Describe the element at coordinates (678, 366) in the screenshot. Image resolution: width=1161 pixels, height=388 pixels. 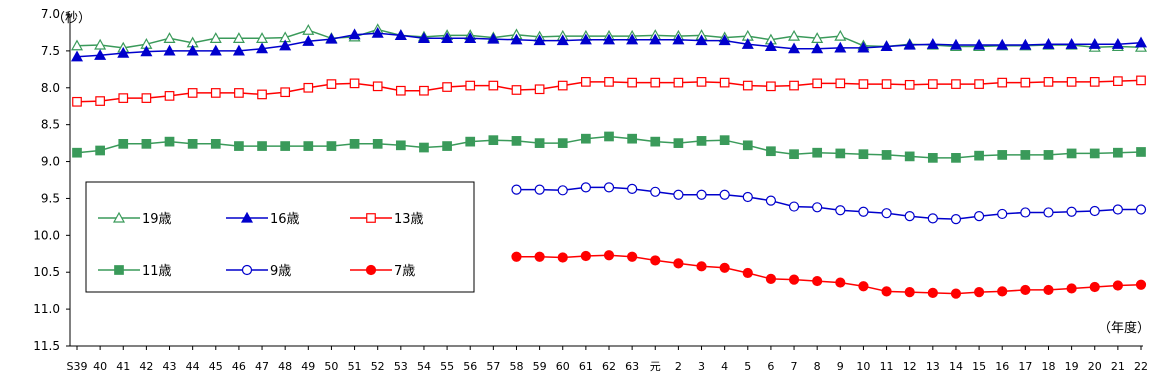
I see `x-tick-label: 2` at that location.